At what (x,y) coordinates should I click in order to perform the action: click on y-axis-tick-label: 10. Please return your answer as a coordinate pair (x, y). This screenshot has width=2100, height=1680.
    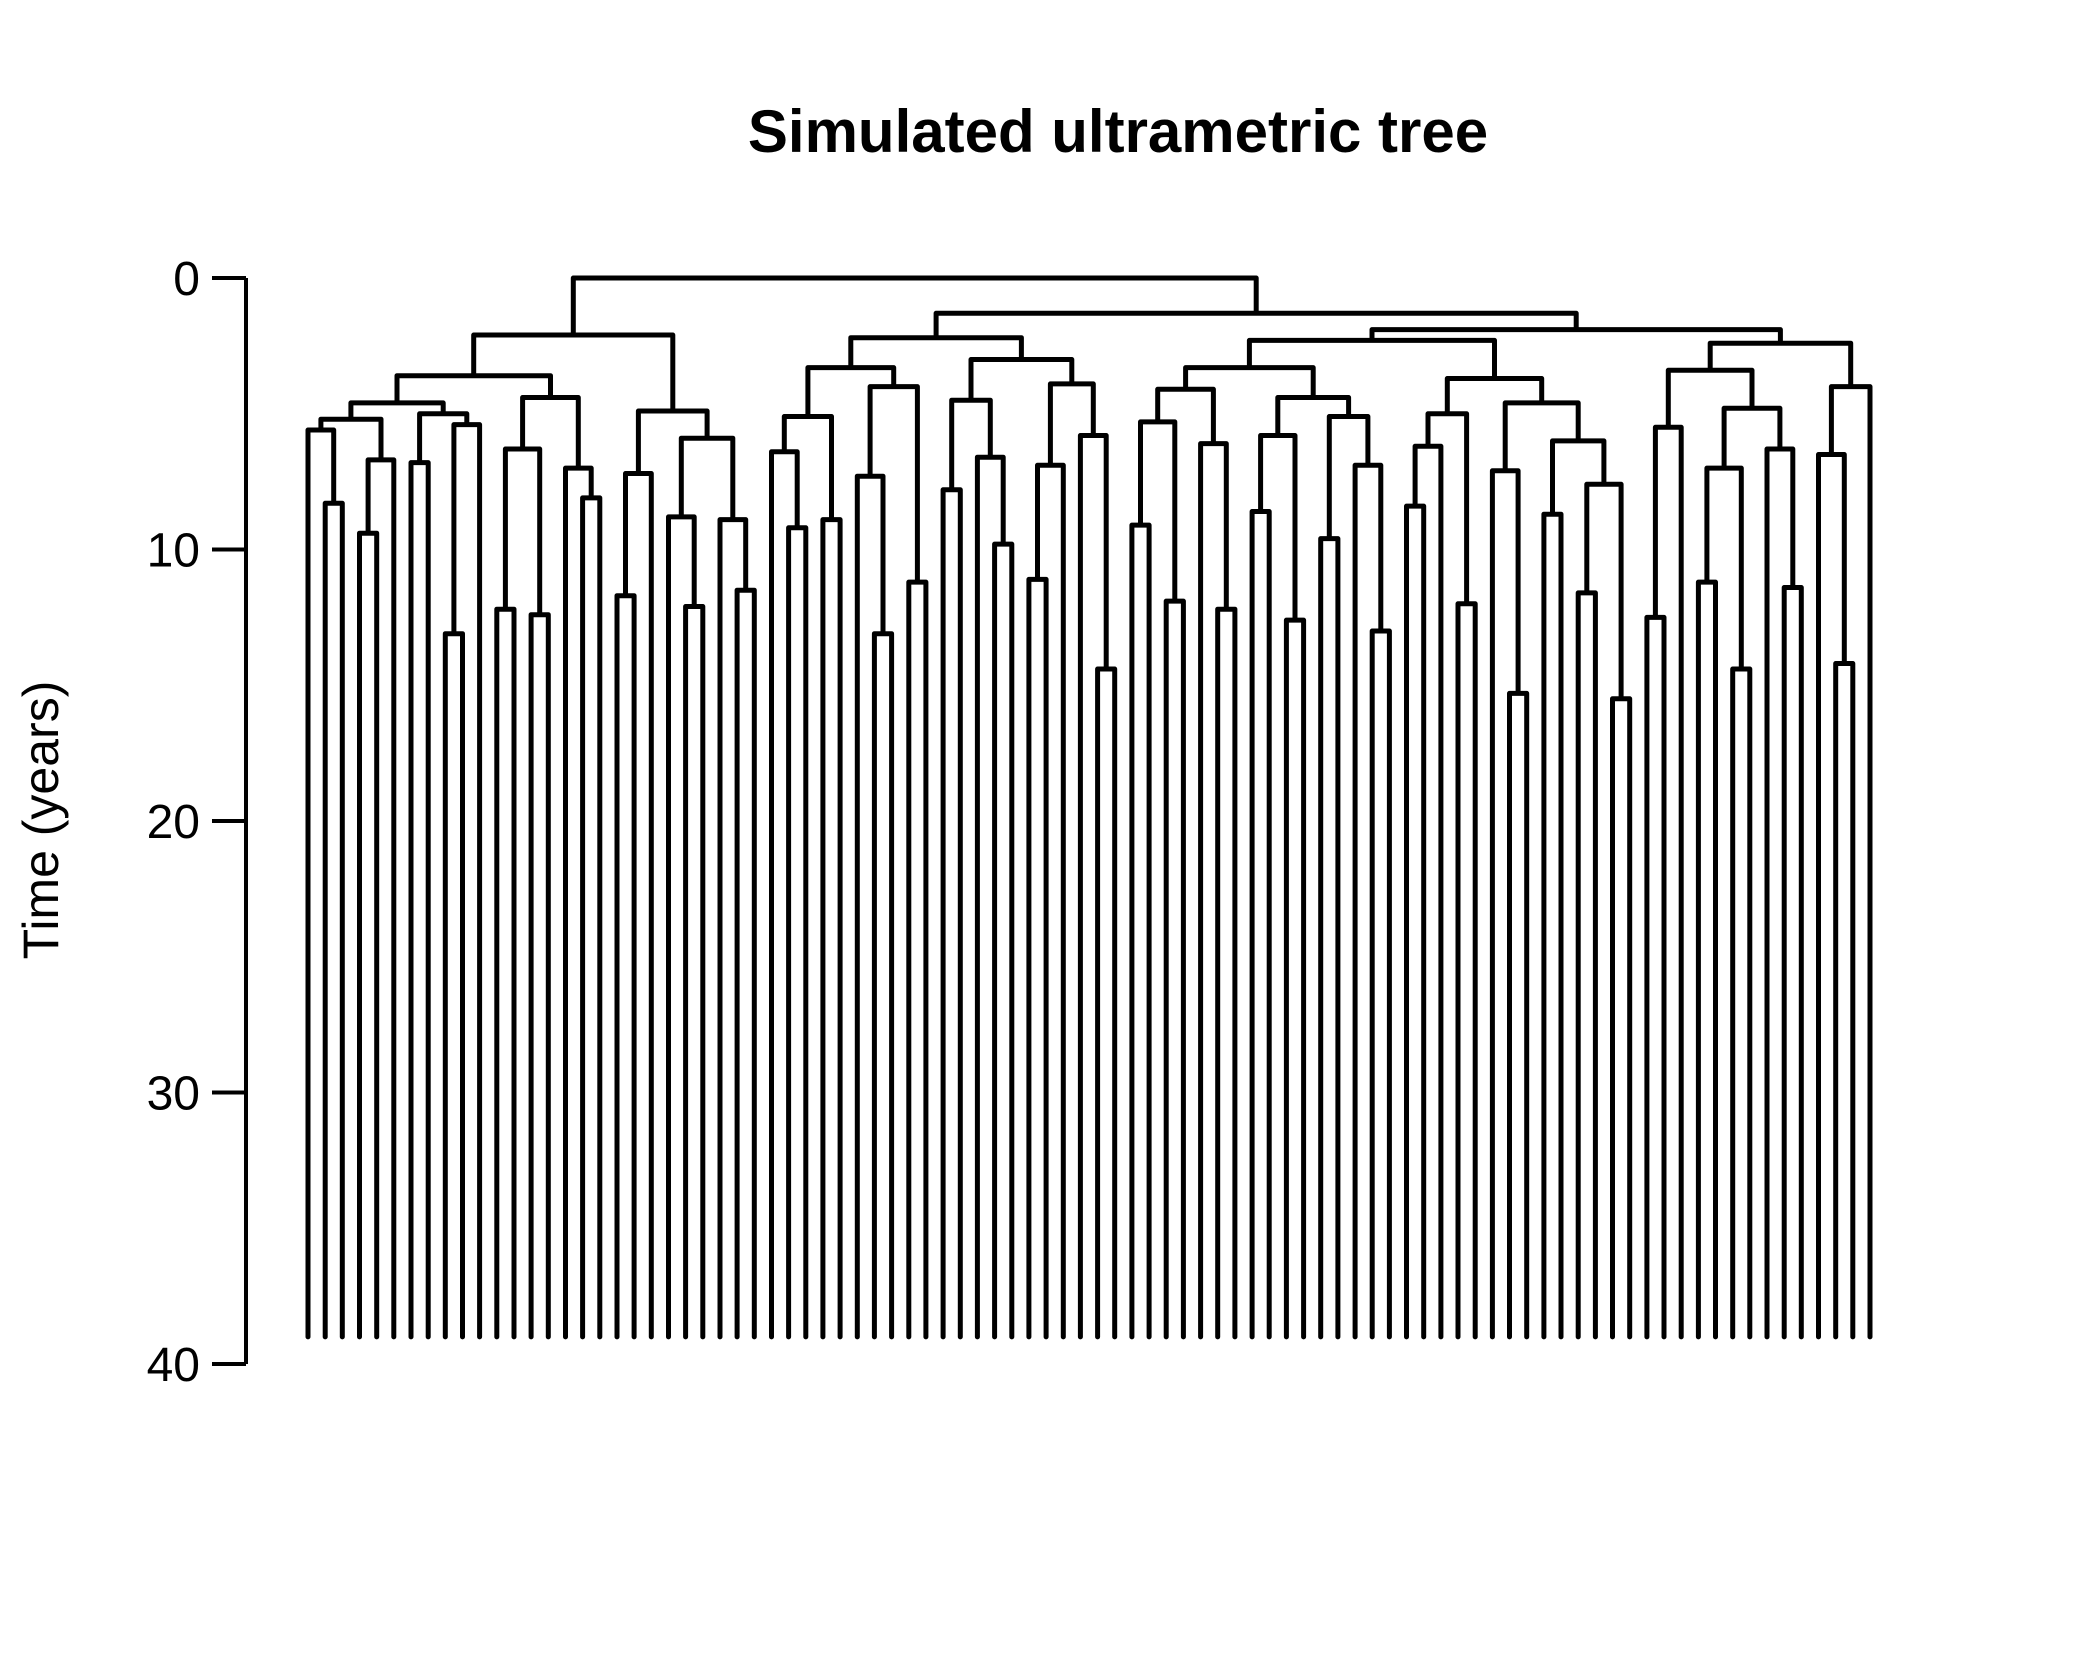
    Looking at the image, I should click on (173, 550).